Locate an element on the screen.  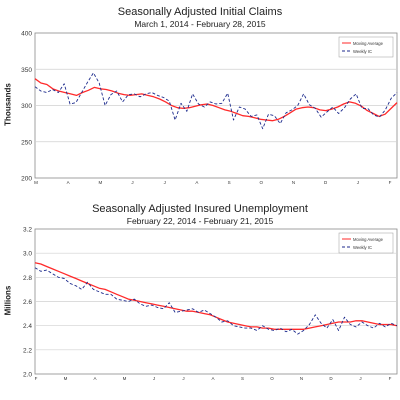
chart2-y-tick-label: 3.2 is located at coordinates (27, 230).